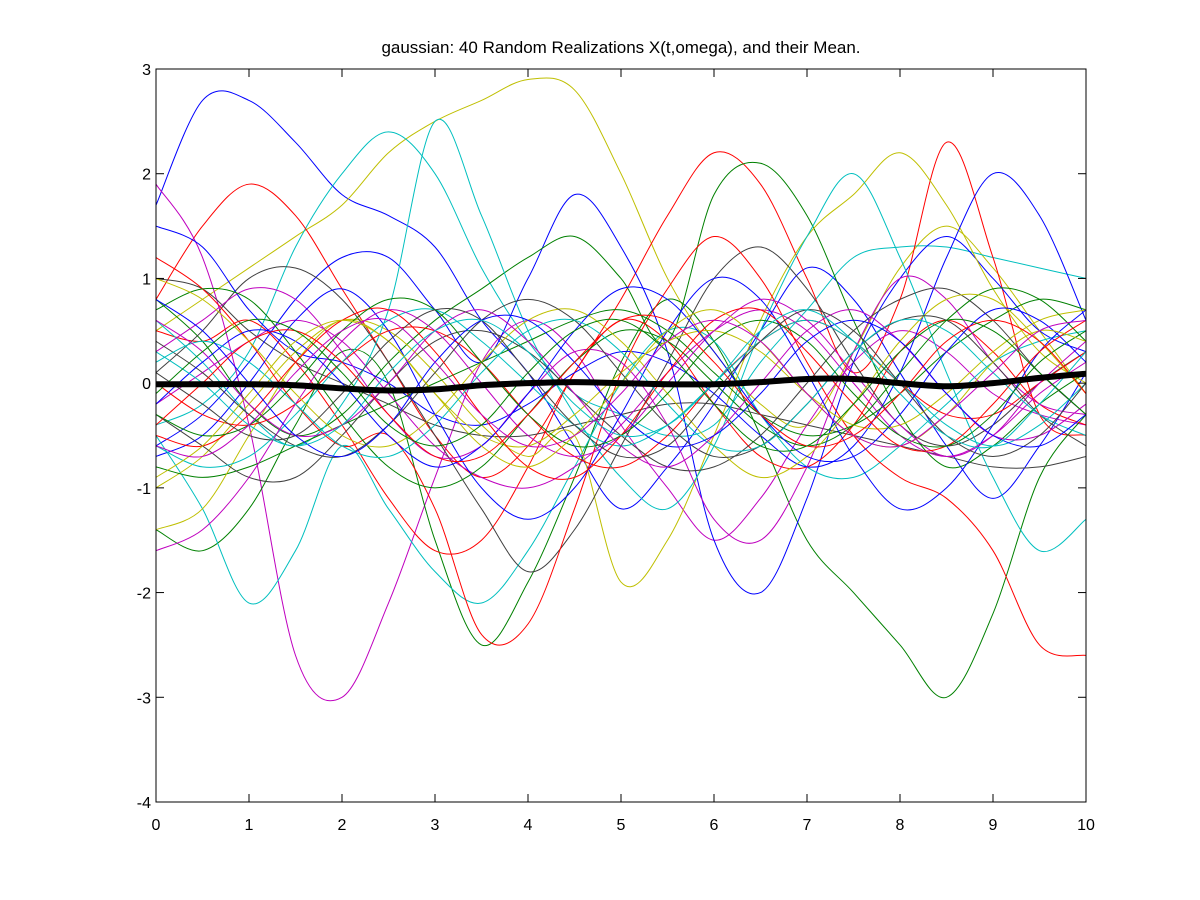  I want to click on y-tick-label: 3, so click(146, 70).